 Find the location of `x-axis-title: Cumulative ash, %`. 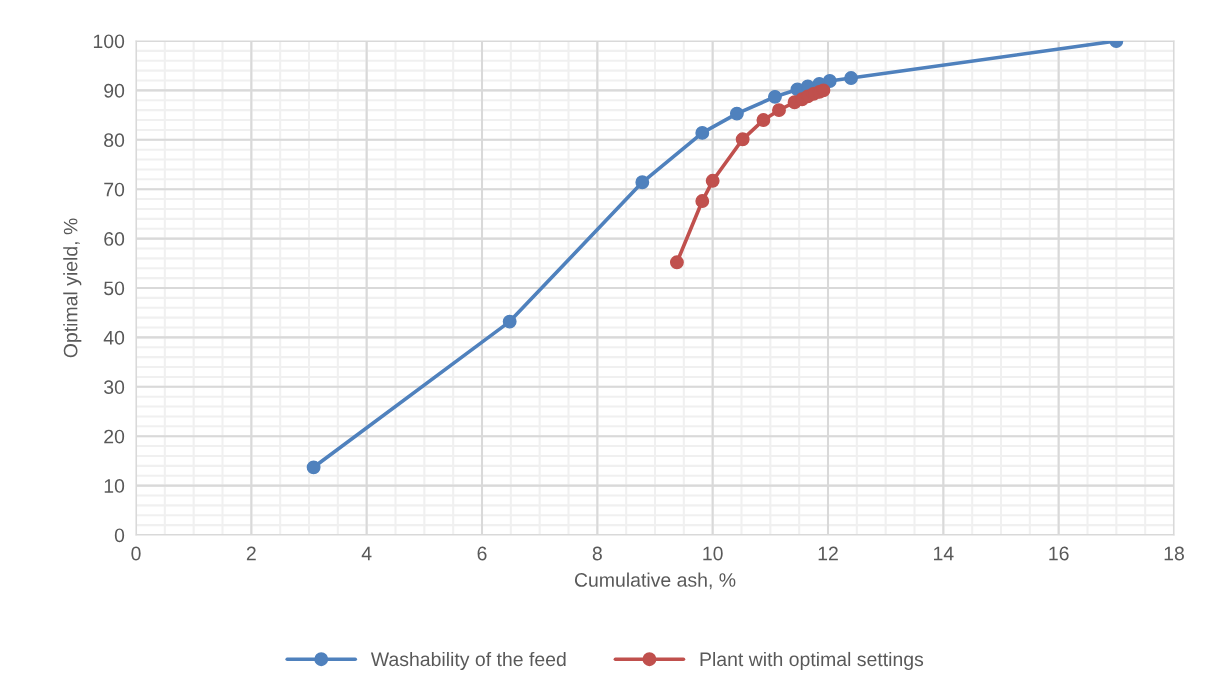

x-axis-title: Cumulative ash, % is located at coordinates (655, 581).